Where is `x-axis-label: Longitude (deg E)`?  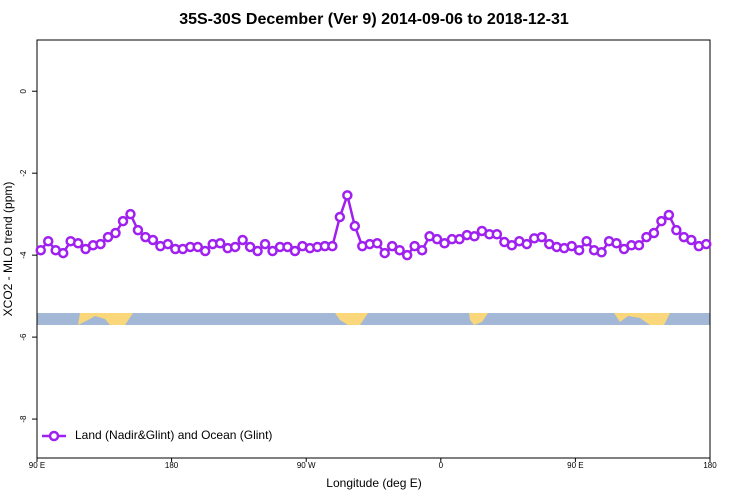
x-axis-label: Longitude (deg E) is located at coordinates (373, 483).